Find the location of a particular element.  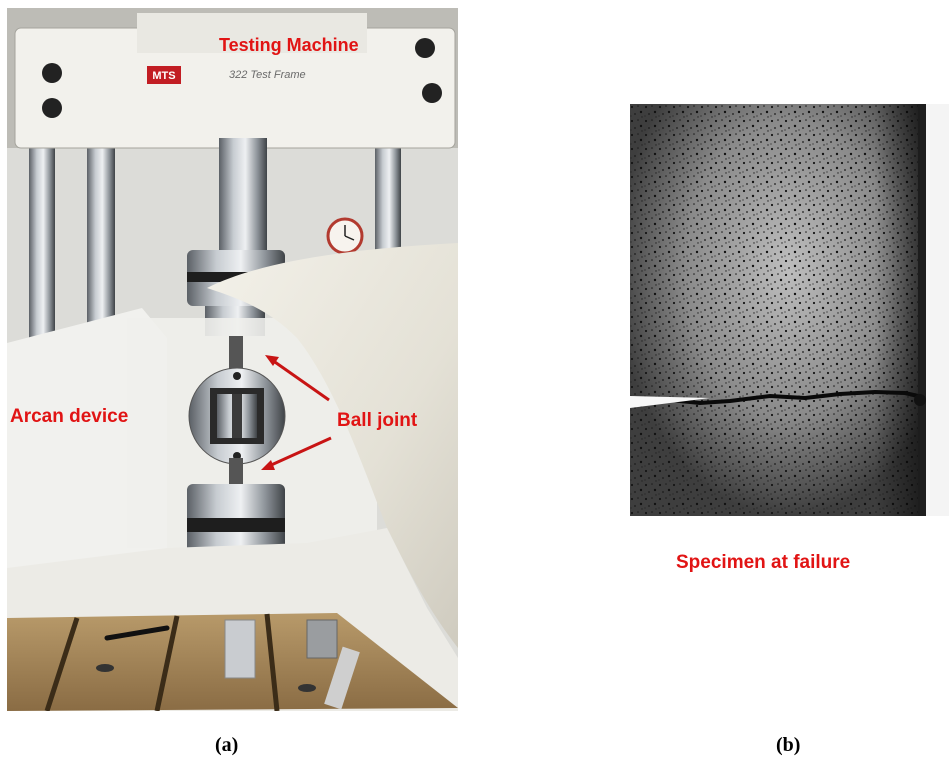

mts-logo-text: MTS is located at coordinates (163, 76).